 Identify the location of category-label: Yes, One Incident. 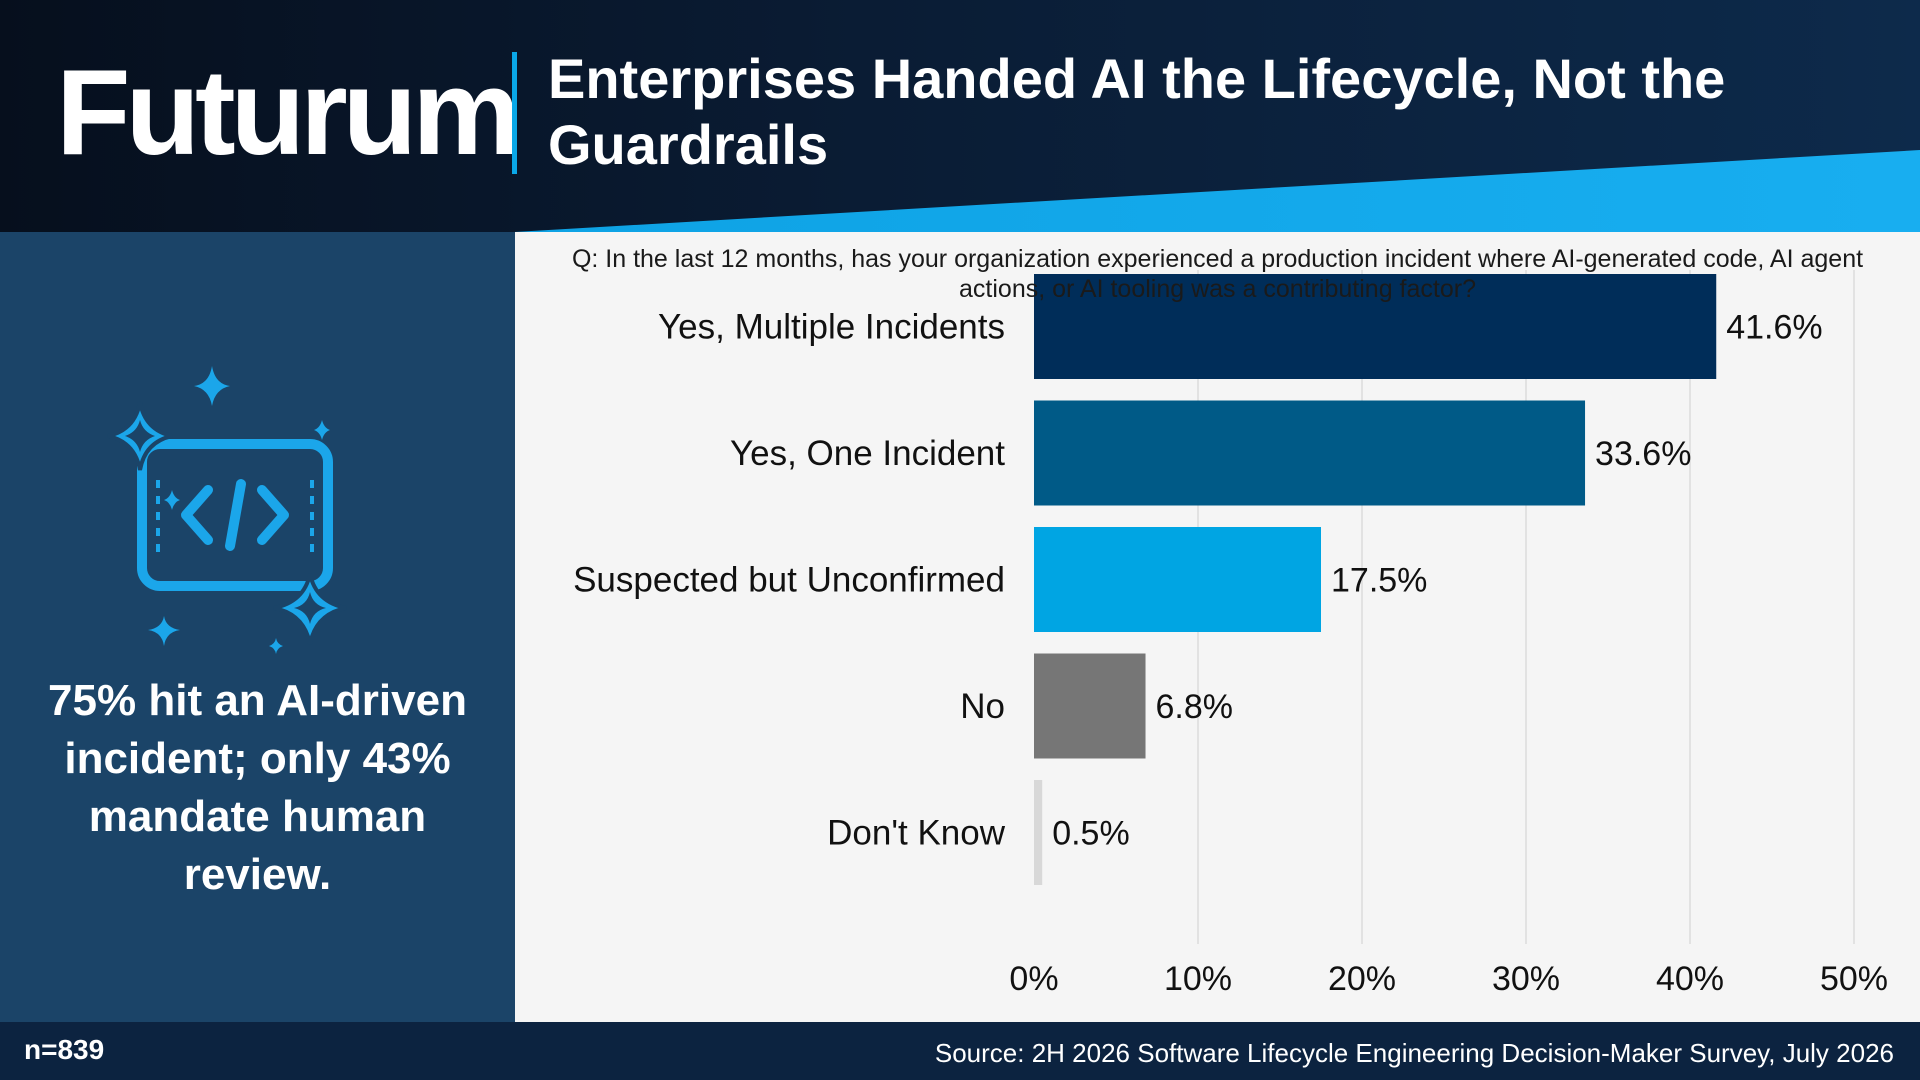
(867, 453).